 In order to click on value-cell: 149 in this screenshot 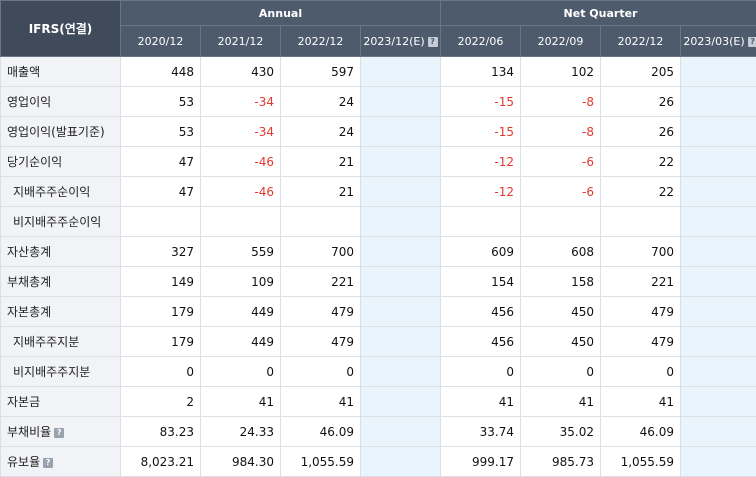, I will do `click(161, 282)`.